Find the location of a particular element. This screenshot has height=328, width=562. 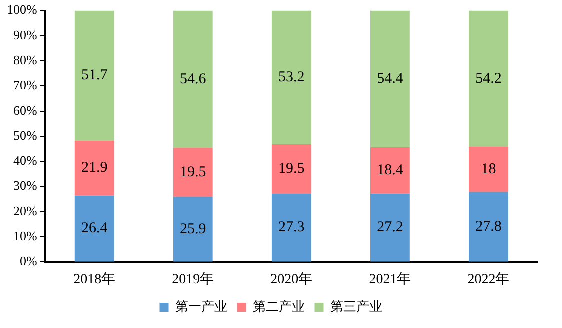

y-tick-label: 0% is located at coordinates (29, 261).